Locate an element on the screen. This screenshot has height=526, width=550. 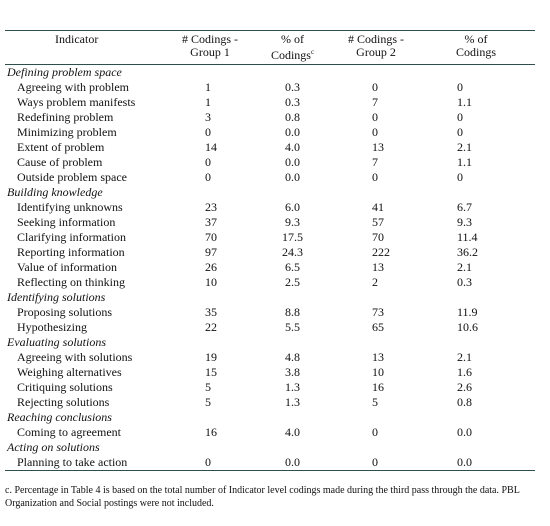
indicator: Value of information is located at coordinates (67, 267).